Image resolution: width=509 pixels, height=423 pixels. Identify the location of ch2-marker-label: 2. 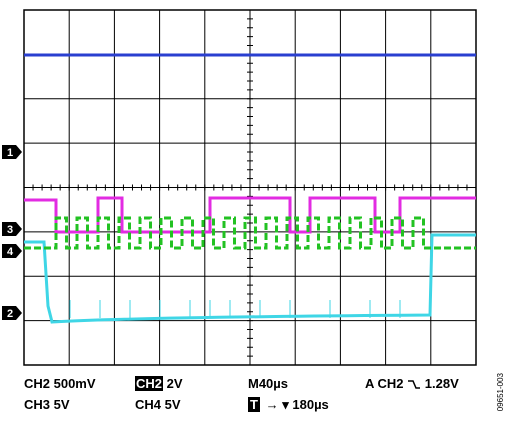
(10, 314).